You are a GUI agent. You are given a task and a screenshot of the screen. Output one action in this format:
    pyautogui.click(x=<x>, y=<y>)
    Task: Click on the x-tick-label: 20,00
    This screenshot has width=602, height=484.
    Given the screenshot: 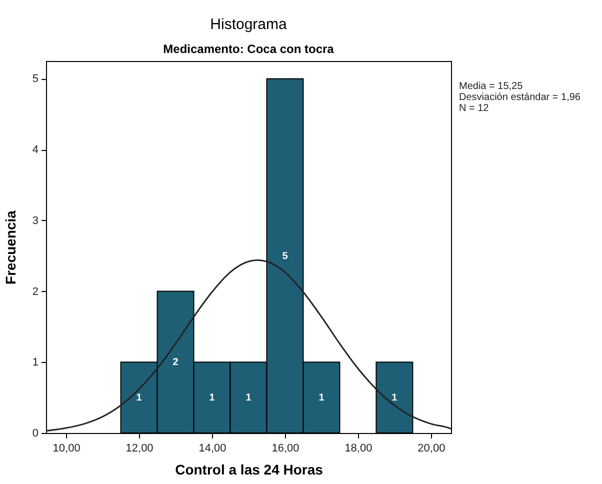 What is the action you would take?
    pyautogui.click(x=432, y=448)
    